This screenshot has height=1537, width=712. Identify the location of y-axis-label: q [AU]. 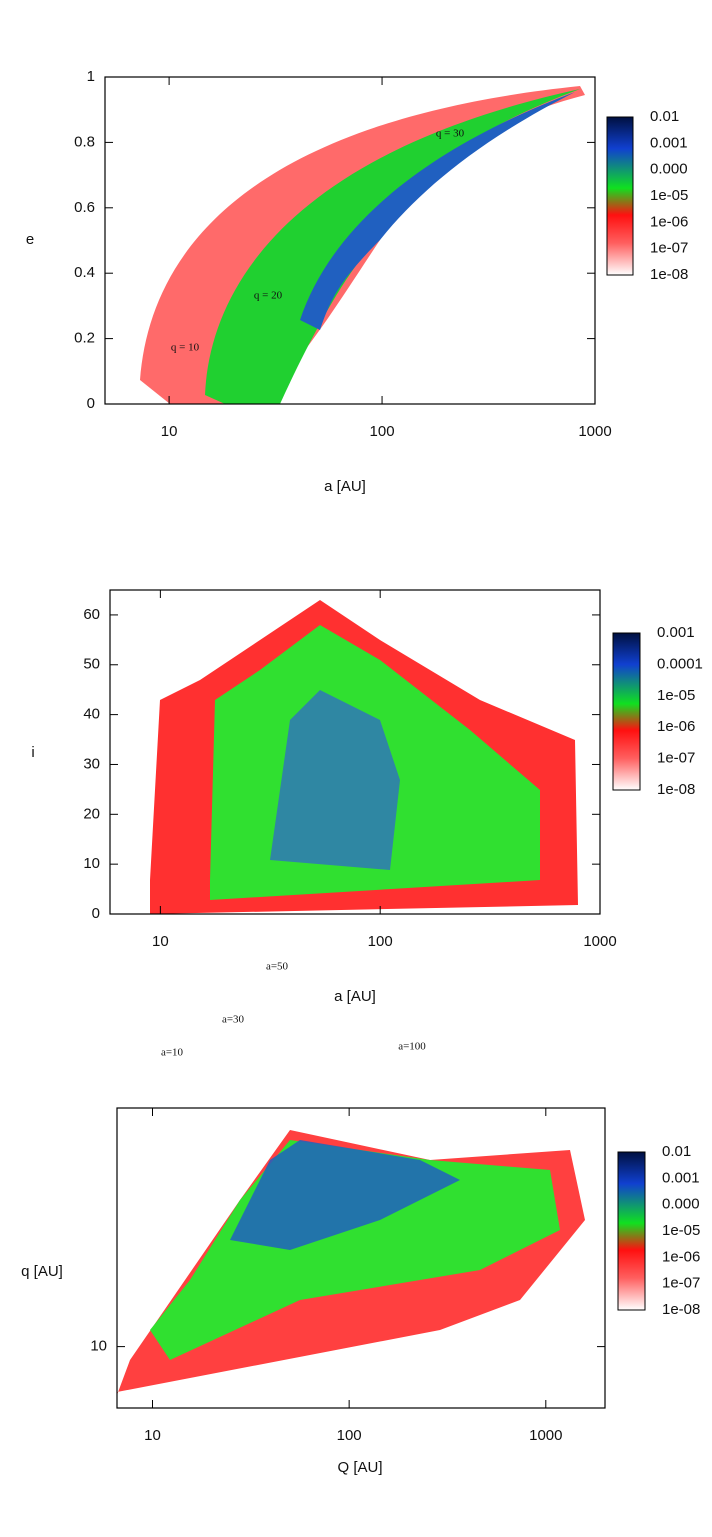
(42, 1271).